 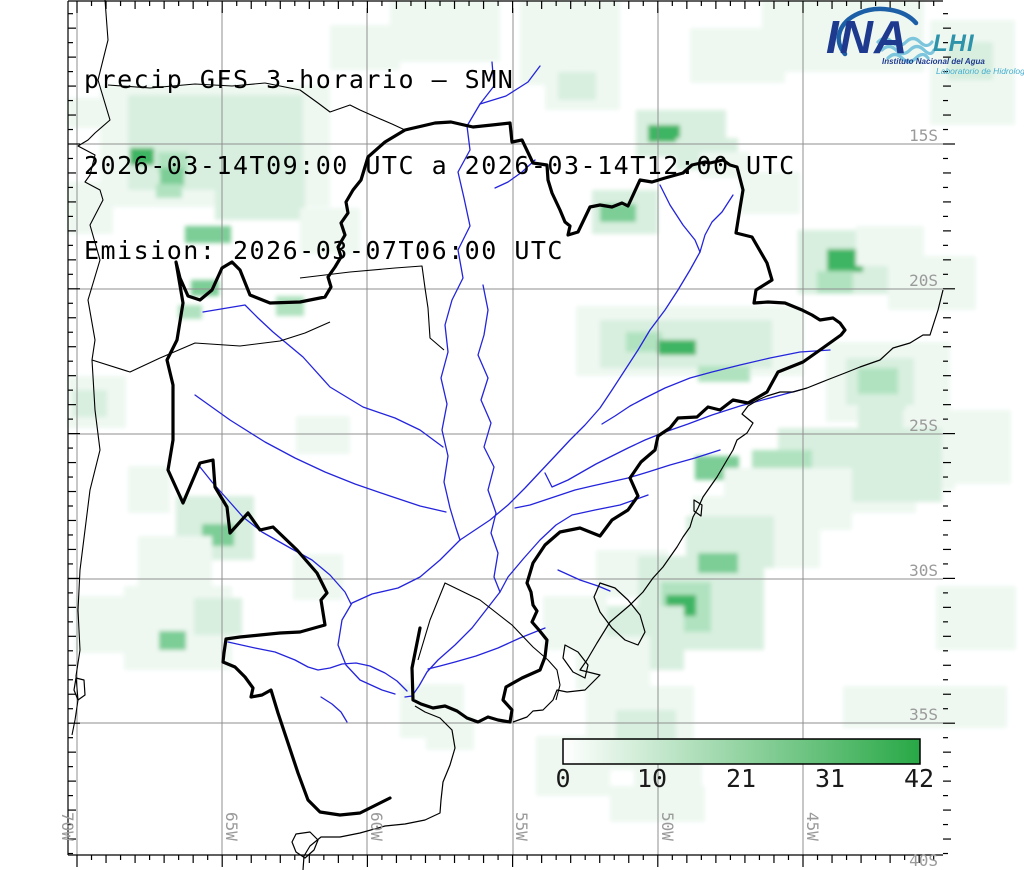 I want to click on river-parana-lower, so click(x=399, y=617).